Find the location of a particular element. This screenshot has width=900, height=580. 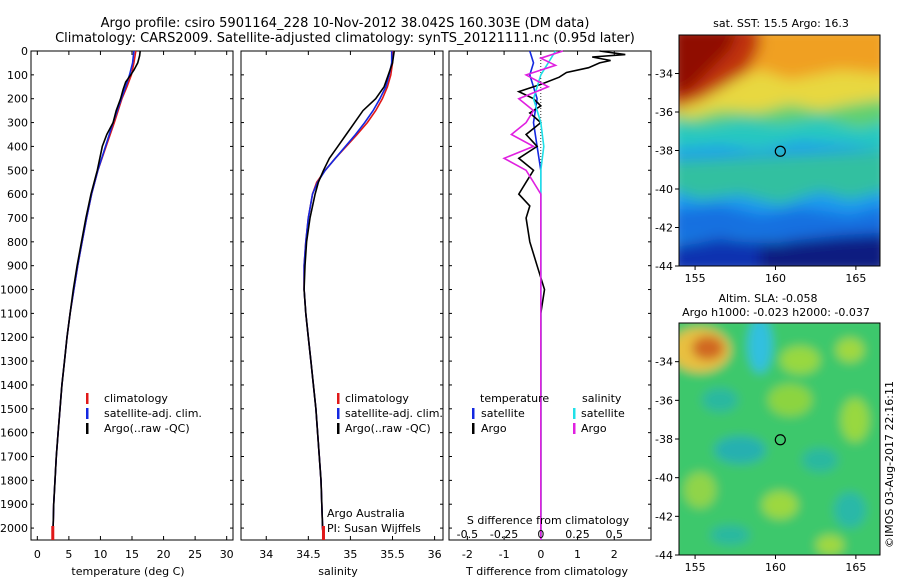

map-y-tick-label: -40 is located at coordinates (664, 189).